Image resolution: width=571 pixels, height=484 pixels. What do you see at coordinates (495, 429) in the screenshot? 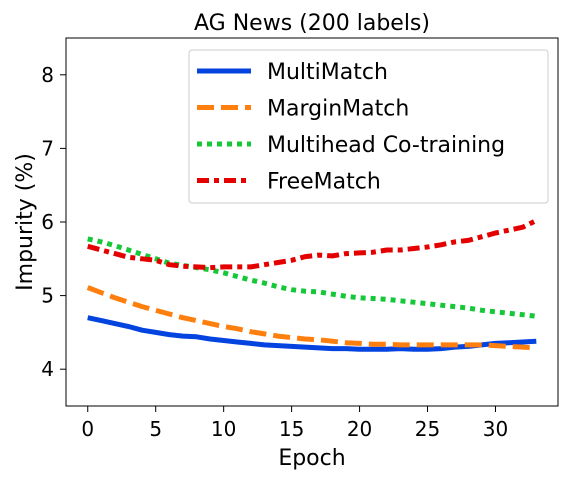
I see `x-tick-label: 30` at bounding box center [495, 429].